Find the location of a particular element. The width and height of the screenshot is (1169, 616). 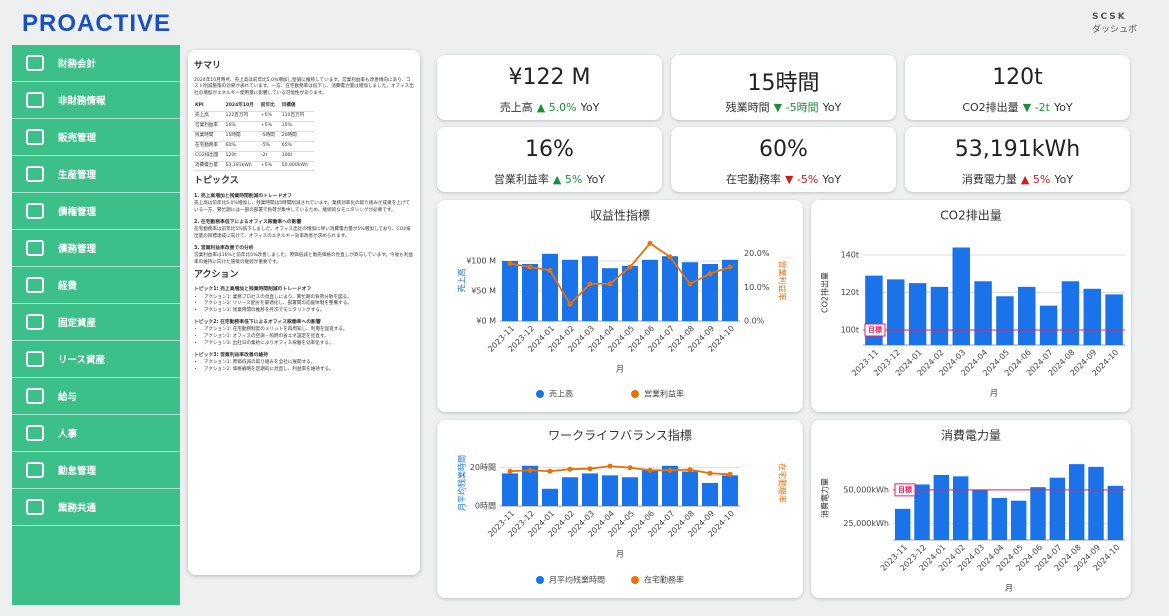

kpi-value: ¥122 M is located at coordinates (549, 77).